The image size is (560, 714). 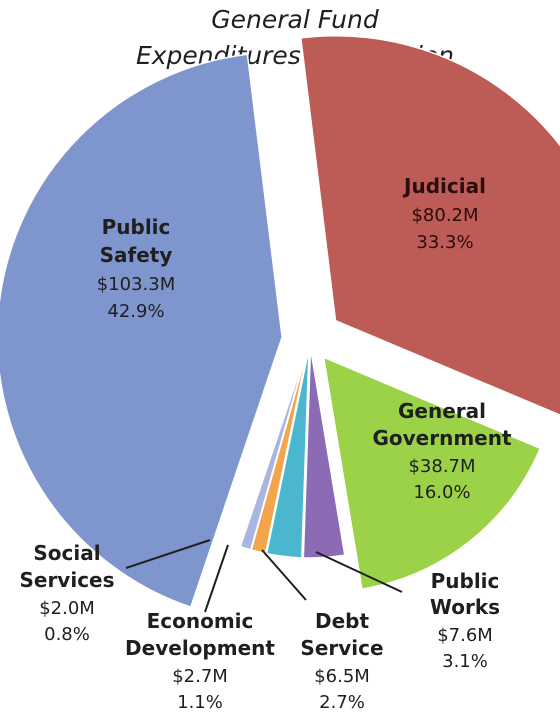 I want to click on label-public-works: Public Works $7.6M 3.1%, so click(x=465, y=620).